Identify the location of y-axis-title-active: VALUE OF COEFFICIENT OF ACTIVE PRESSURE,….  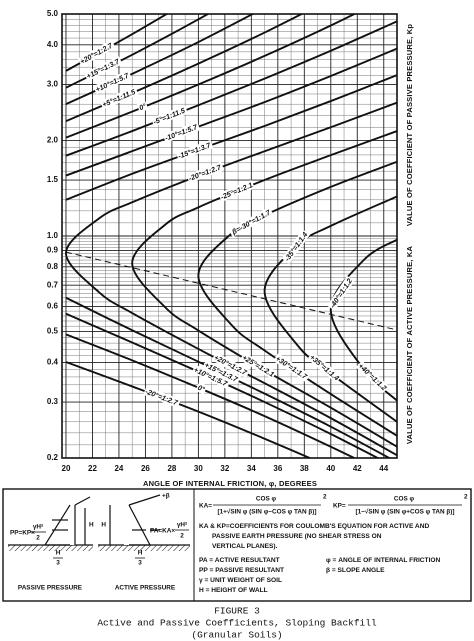
(409, 345).